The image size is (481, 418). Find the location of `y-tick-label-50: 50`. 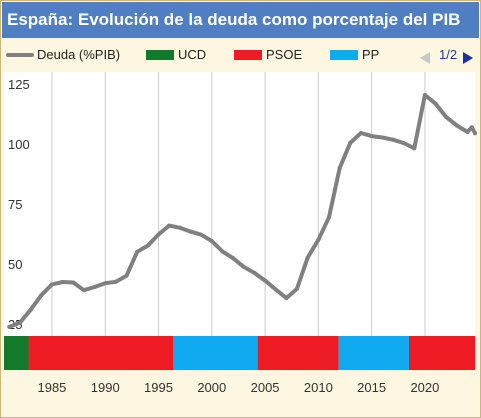

y-tick-label-50: 50 is located at coordinates (15, 264).